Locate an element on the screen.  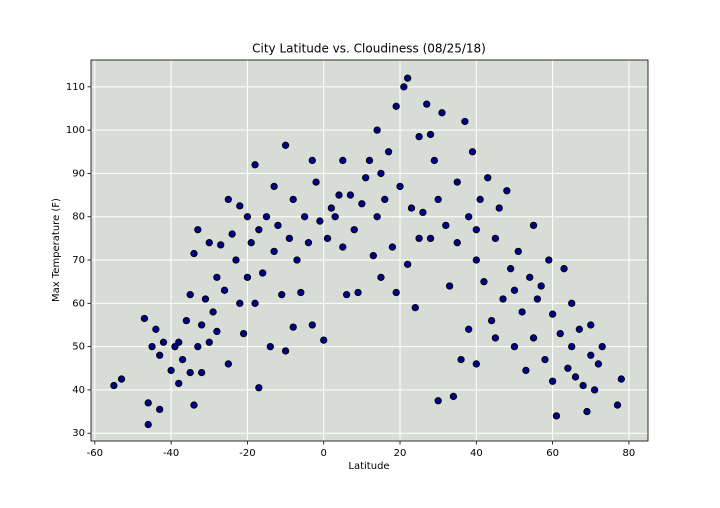
y-tick-label: 90 is located at coordinates (78, 173).